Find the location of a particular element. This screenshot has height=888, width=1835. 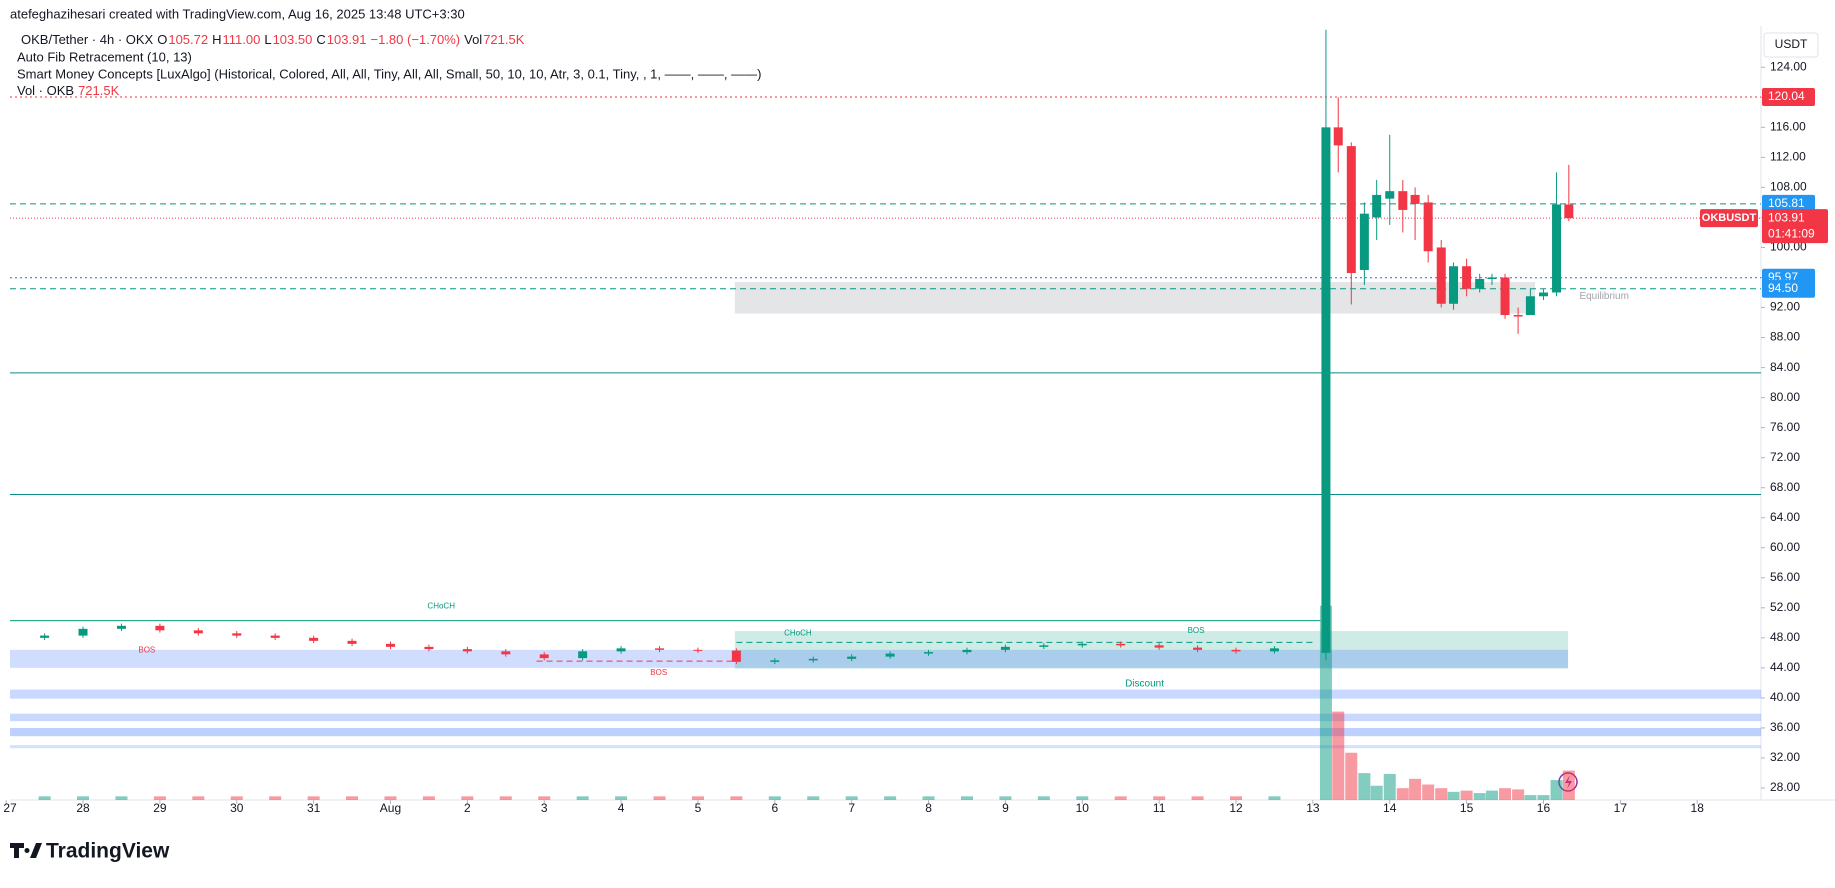

y-tick-label: 64.00 is located at coordinates (1785, 517).